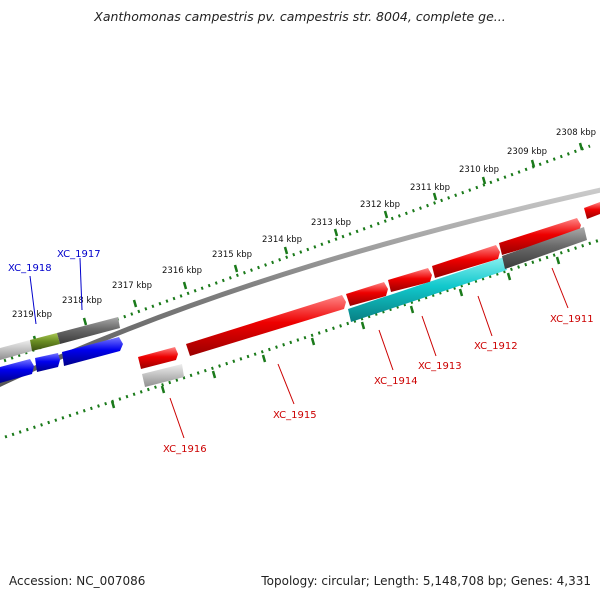 This screenshot has height=600, width=600. Describe the element at coordinates (30, 268) in the screenshot. I see `gene-label-XC_1918: XC_1918` at that location.